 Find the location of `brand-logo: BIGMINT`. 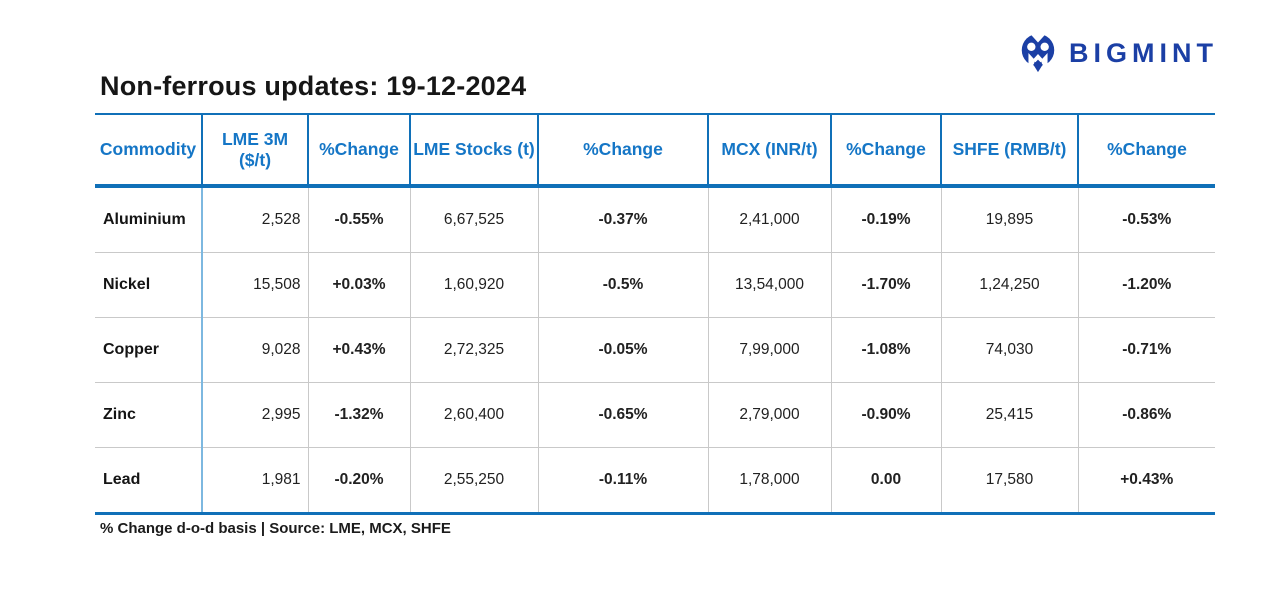

brand-logo: BIGMINT is located at coordinates (1117, 53).